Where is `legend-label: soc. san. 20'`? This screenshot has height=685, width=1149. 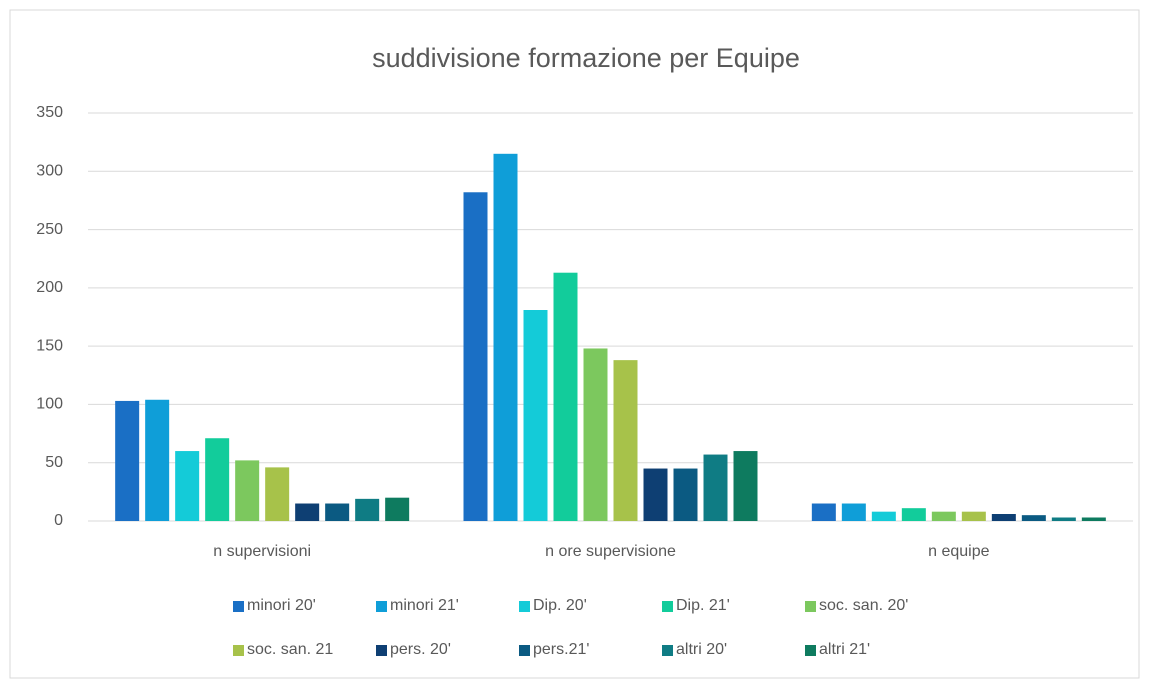
legend-label: soc. san. 20' is located at coordinates (863, 605).